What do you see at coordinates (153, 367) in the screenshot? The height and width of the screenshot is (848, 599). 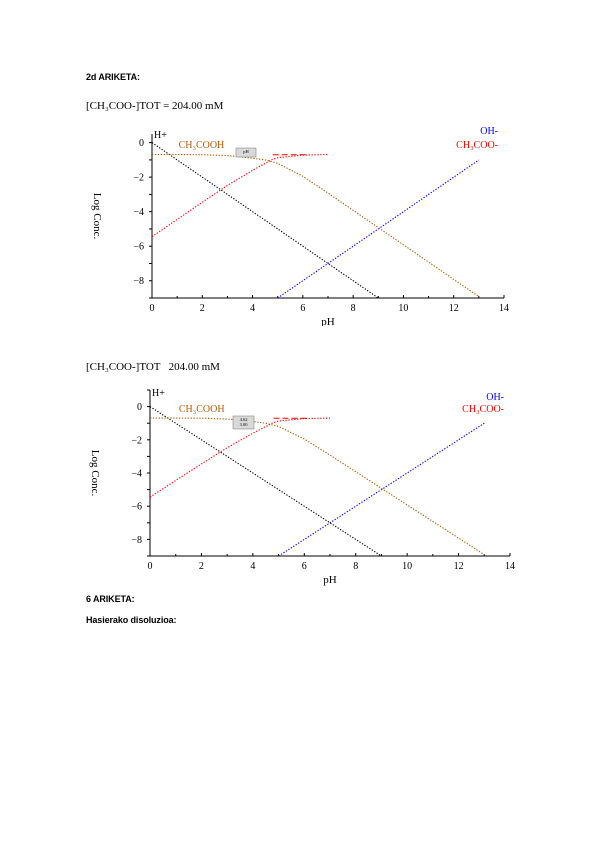 I see `total-concentration-label-2: [CH₃COO-]TOT 204.00 mM` at bounding box center [153, 367].